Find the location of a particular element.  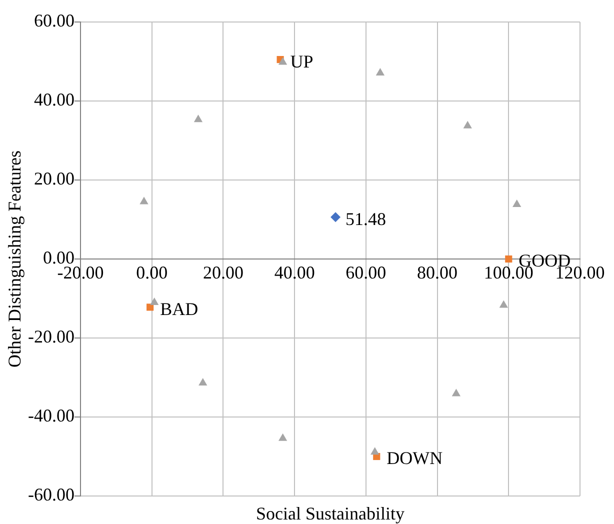

data-label: BAD is located at coordinates (179, 308).